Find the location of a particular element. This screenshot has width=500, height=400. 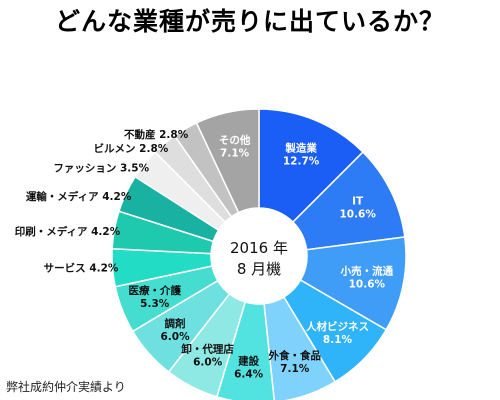

center-label-line1: 2016 年 is located at coordinates (259, 248).